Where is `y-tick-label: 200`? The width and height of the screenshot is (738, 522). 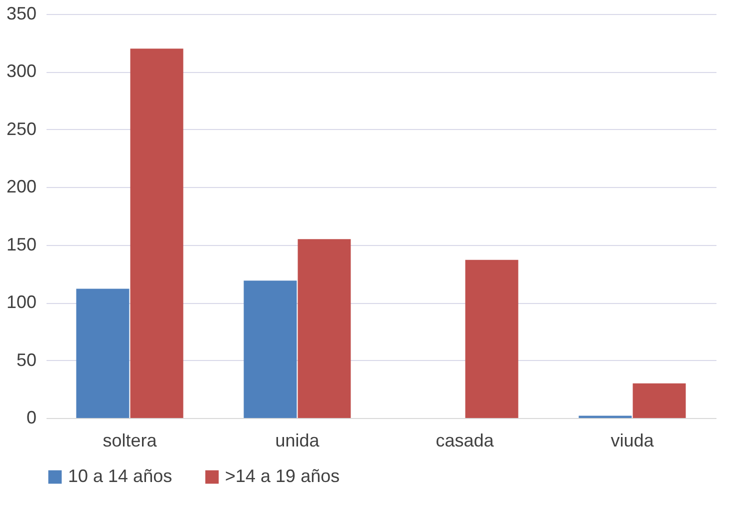 y-tick-label: 200 is located at coordinates (21, 186).